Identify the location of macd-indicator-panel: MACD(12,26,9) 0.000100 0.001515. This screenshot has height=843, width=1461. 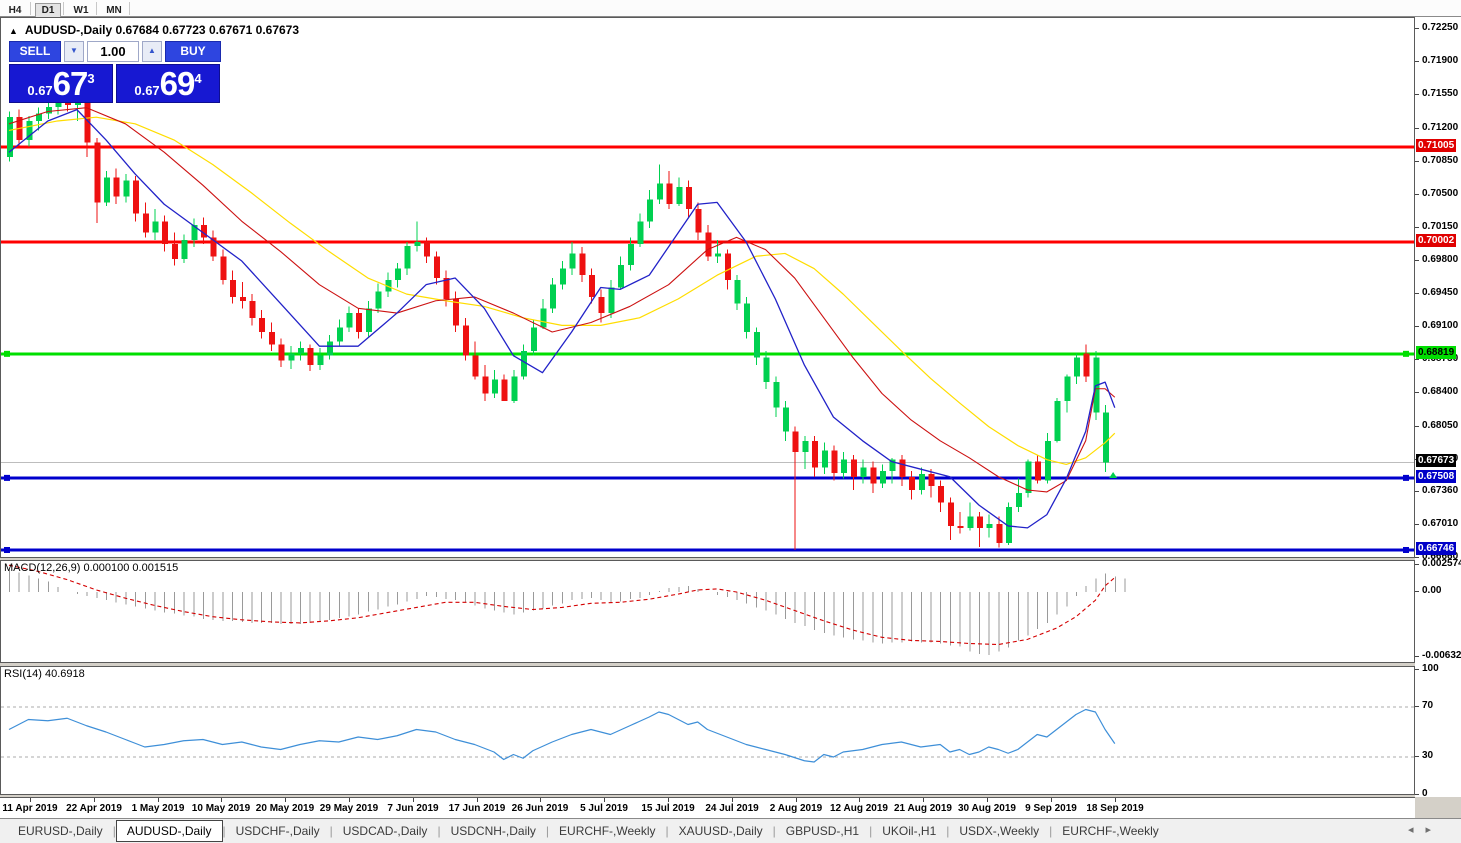
(707, 611).